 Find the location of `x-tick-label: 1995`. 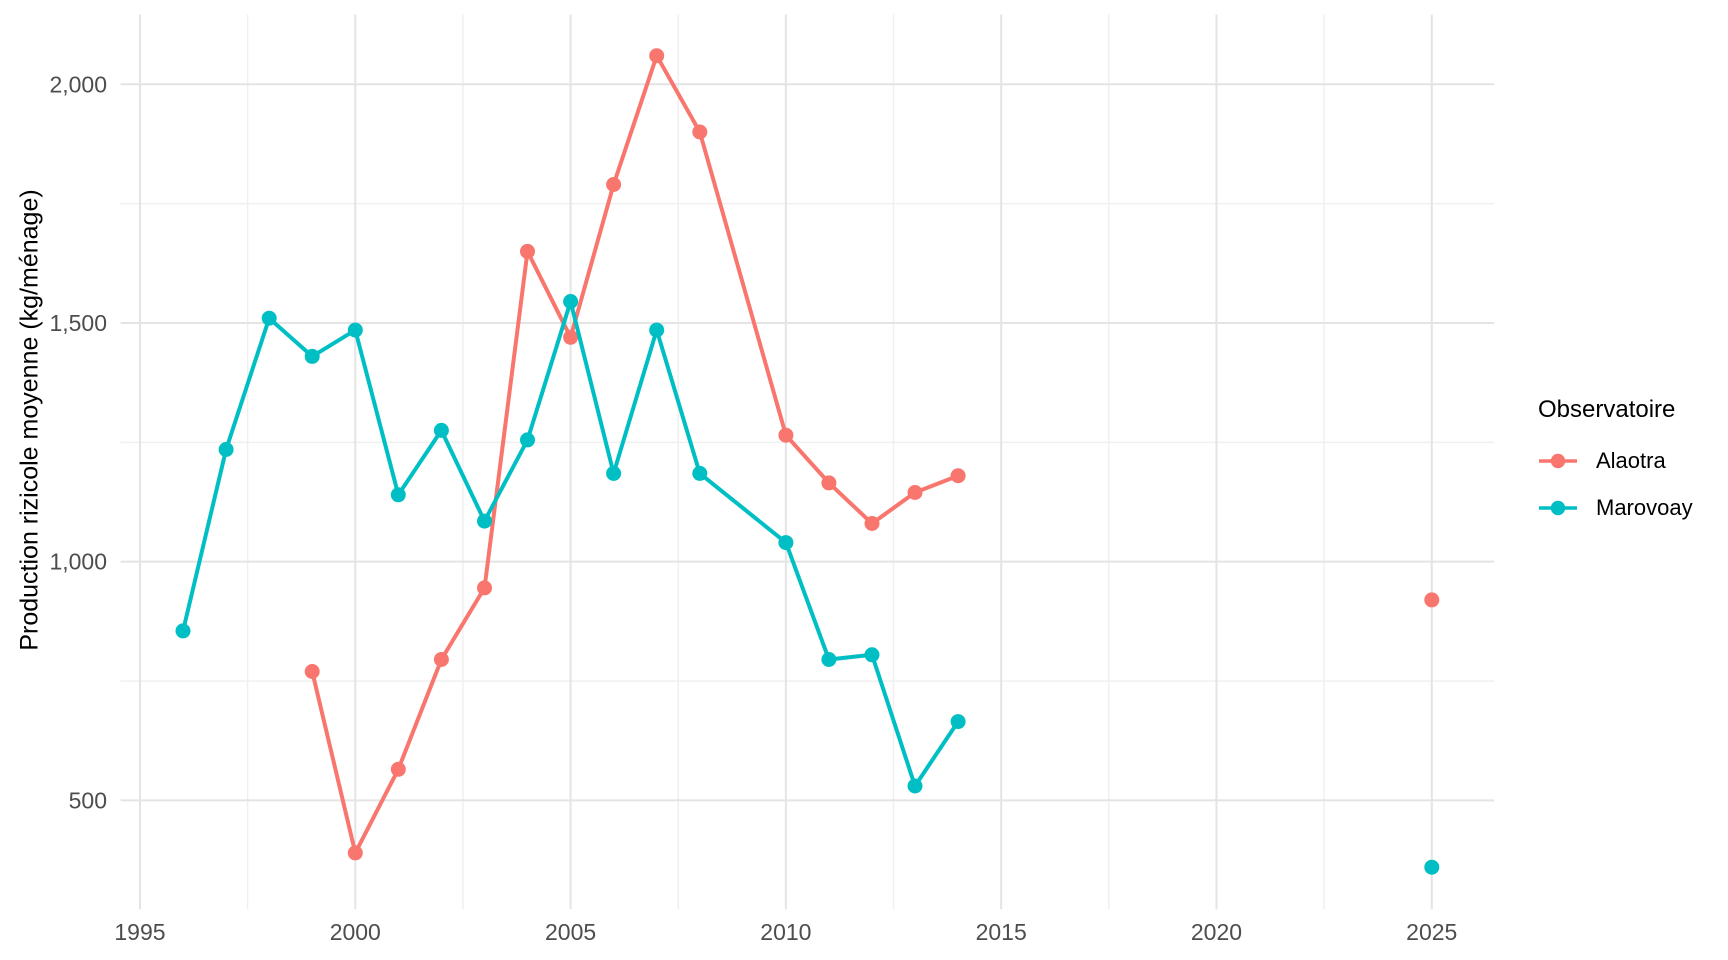

x-tick-label: 1995 is located at coordinates (139, 932).